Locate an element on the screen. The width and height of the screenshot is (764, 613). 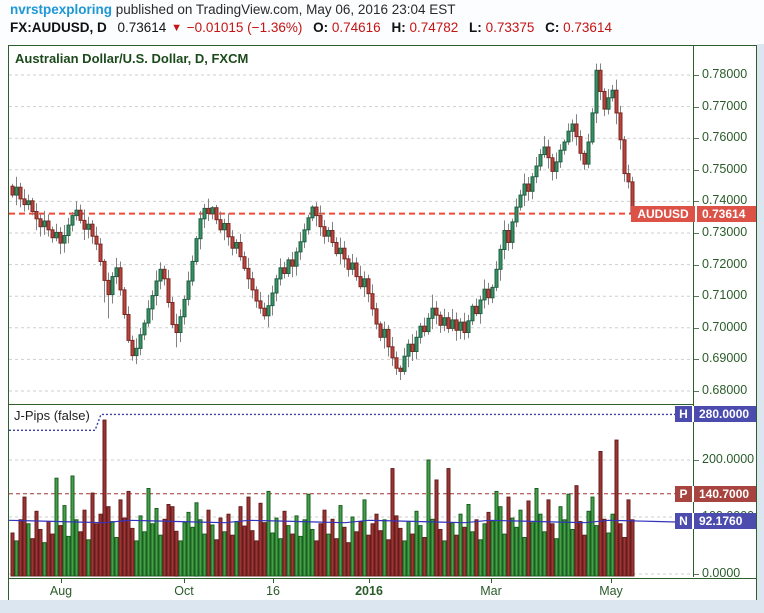
jpips-h-badge: H 280.0000 is located at coordinates (715, 414).